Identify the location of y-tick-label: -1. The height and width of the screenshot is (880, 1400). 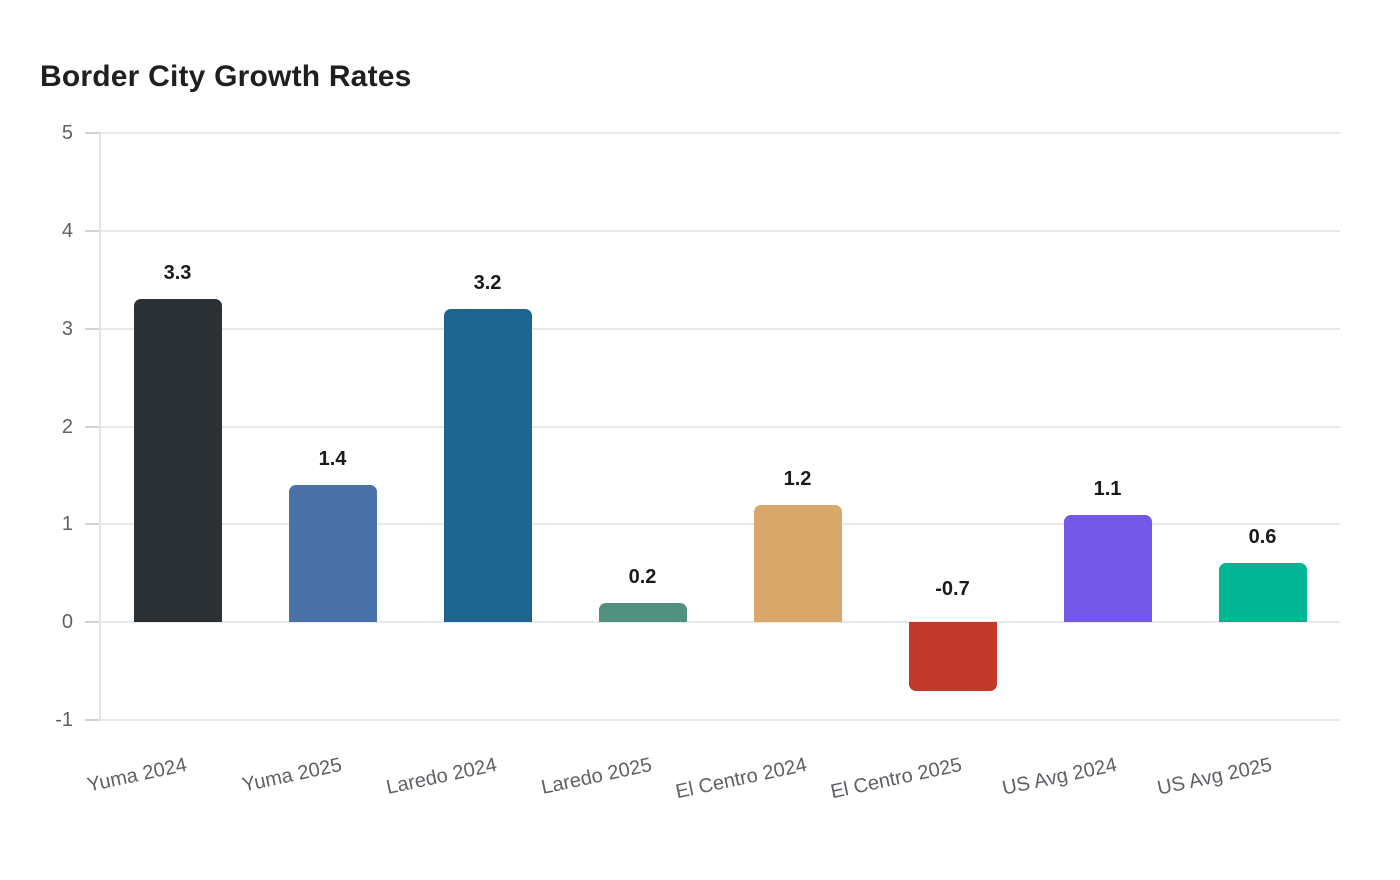
(64, 720).